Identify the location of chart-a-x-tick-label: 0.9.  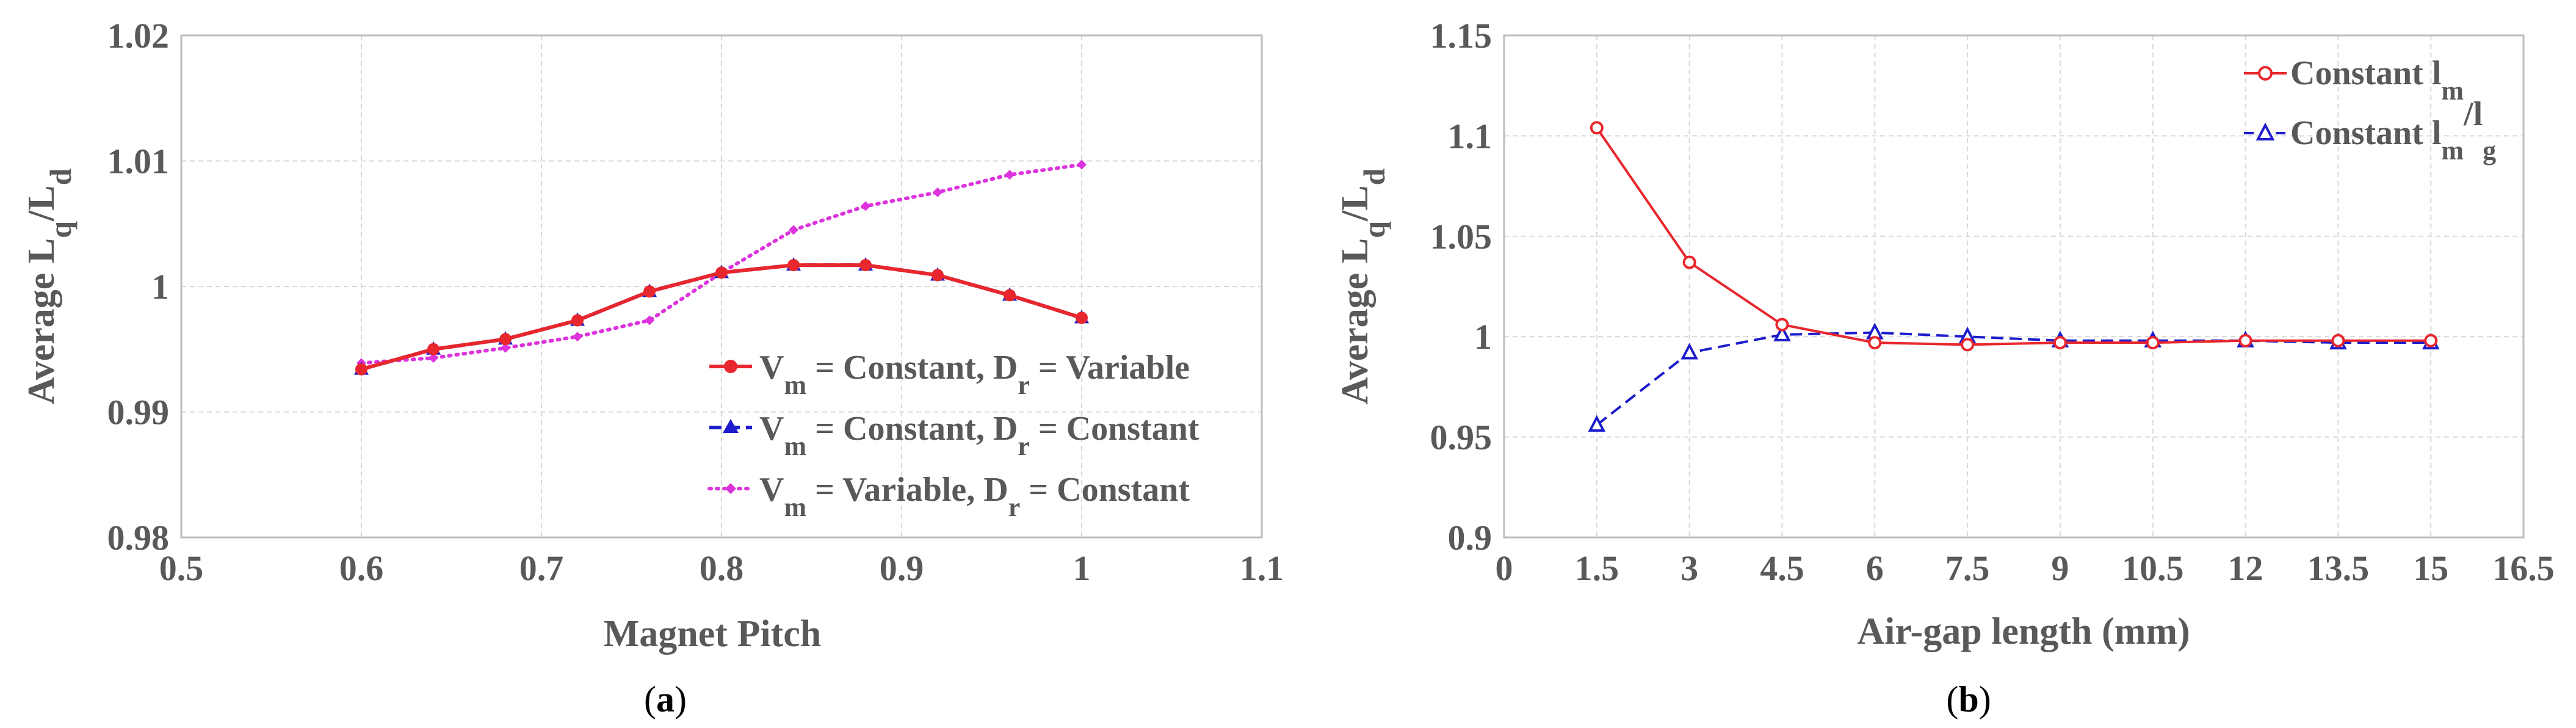
(902, 568).